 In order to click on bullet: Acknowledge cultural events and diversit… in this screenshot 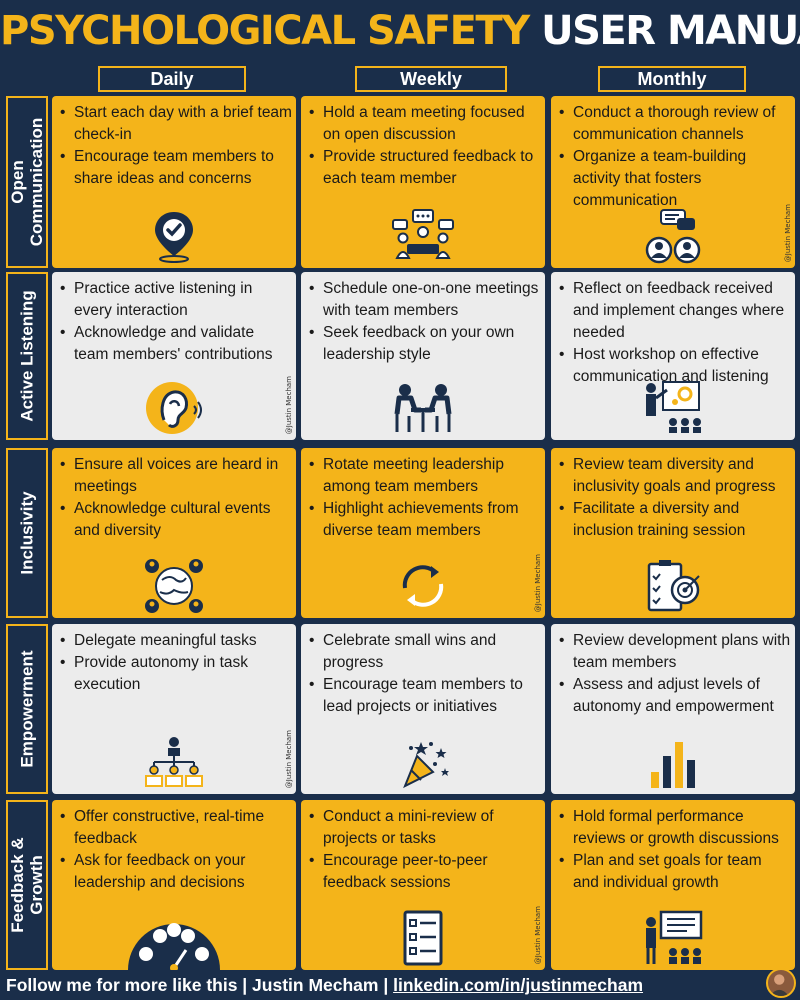, I will do `click(175, 520)`.